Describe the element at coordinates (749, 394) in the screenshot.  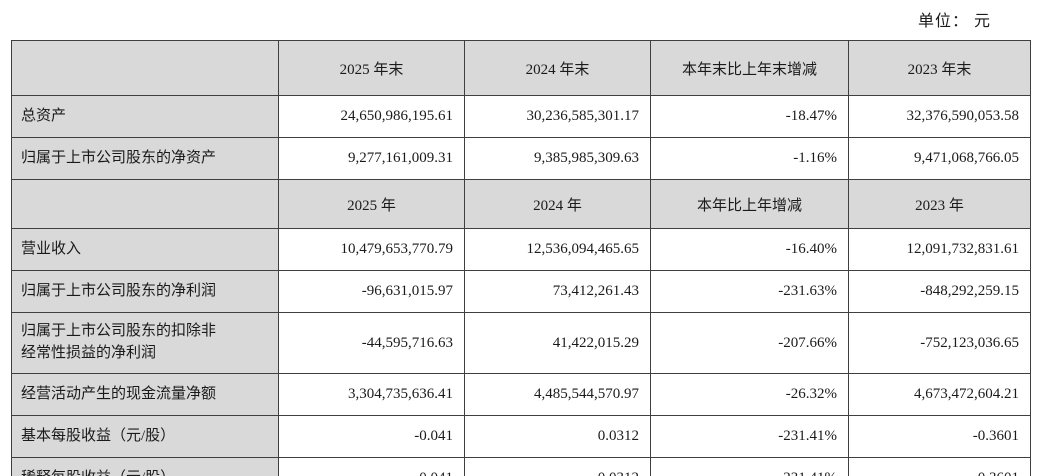
I see `cell-value: -26.32%` at that location.